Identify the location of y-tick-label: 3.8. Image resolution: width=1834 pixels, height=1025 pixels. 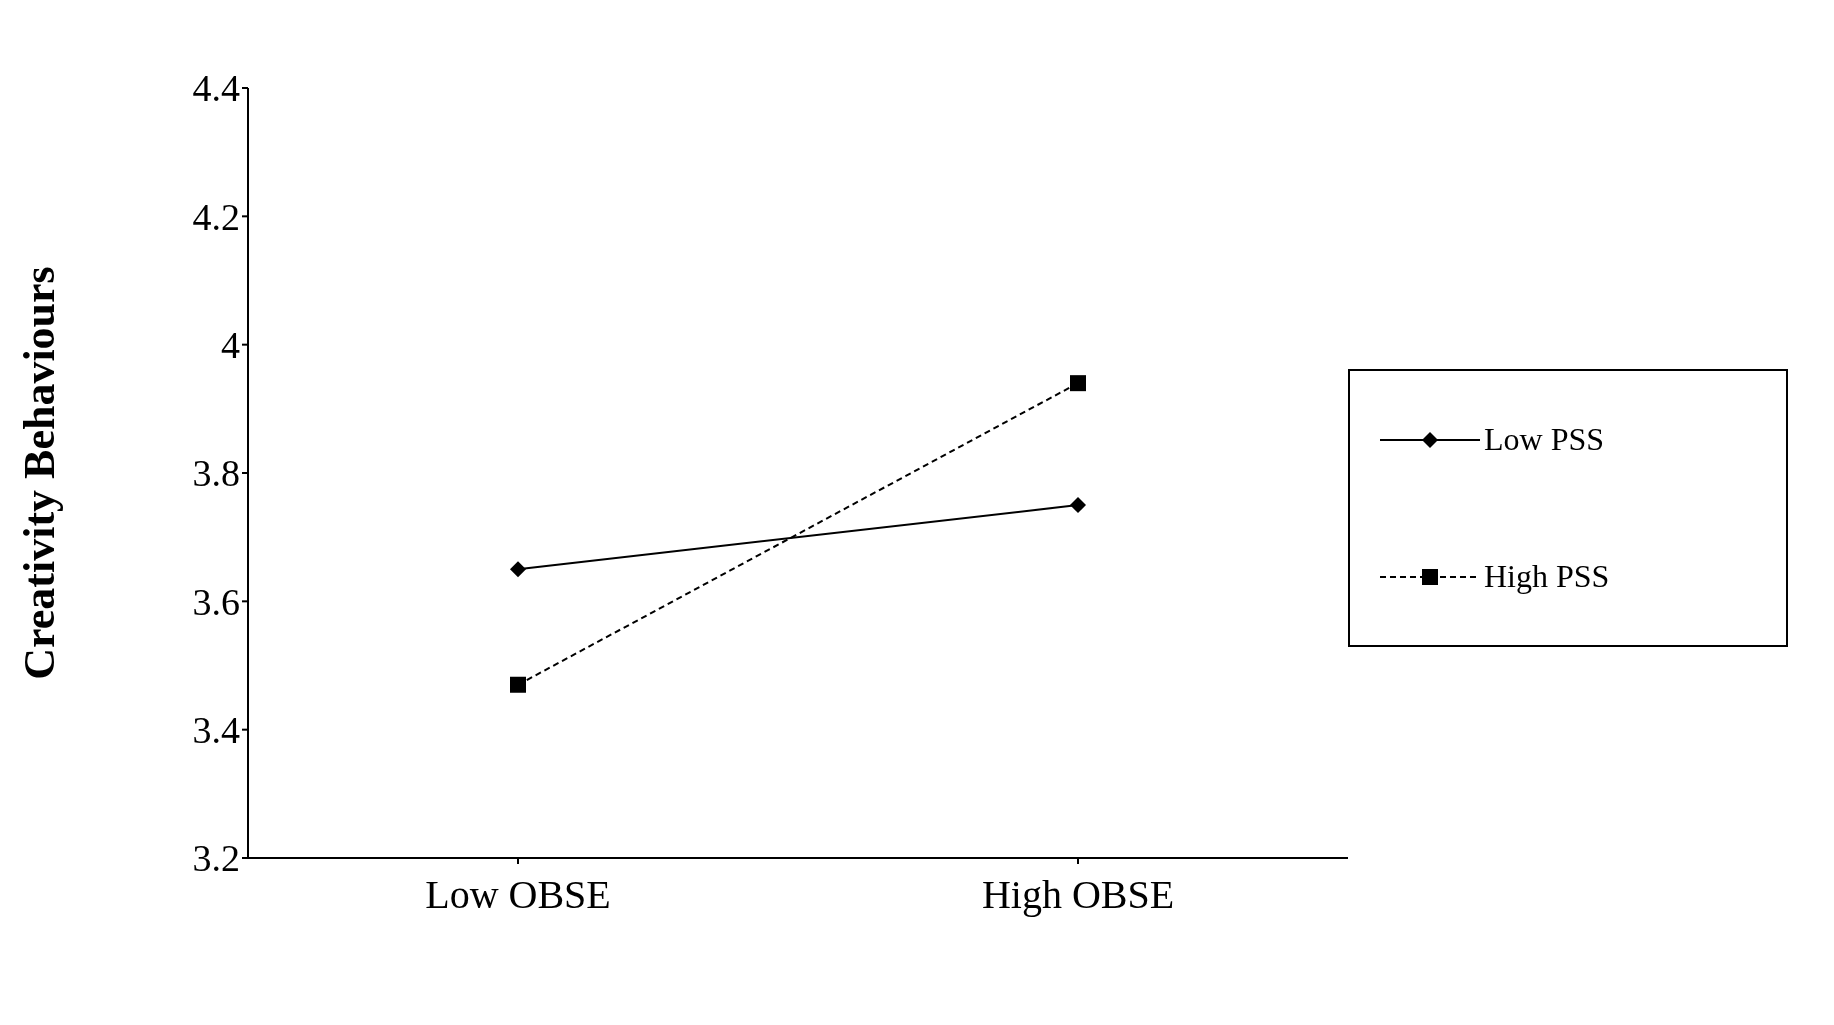
(216, 473).